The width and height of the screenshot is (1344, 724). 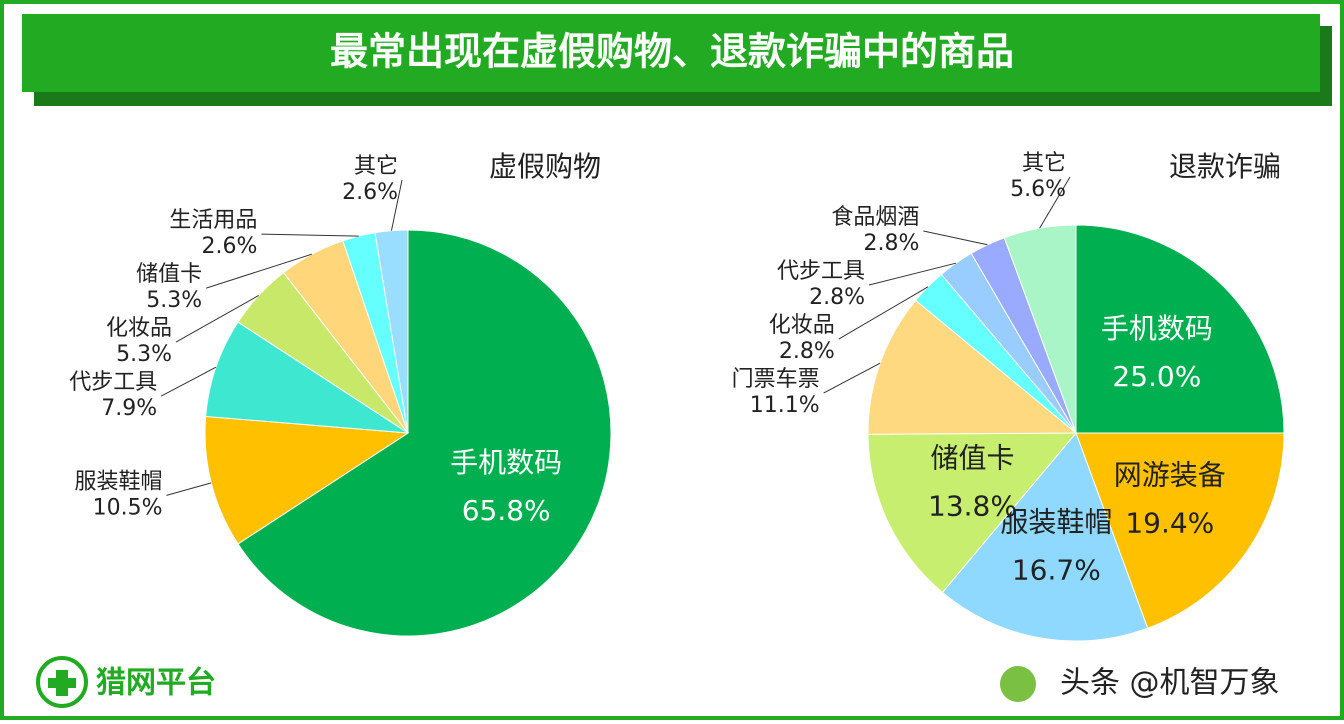 I want to click on brand: 猎网平台, so click(x=156, y=683).